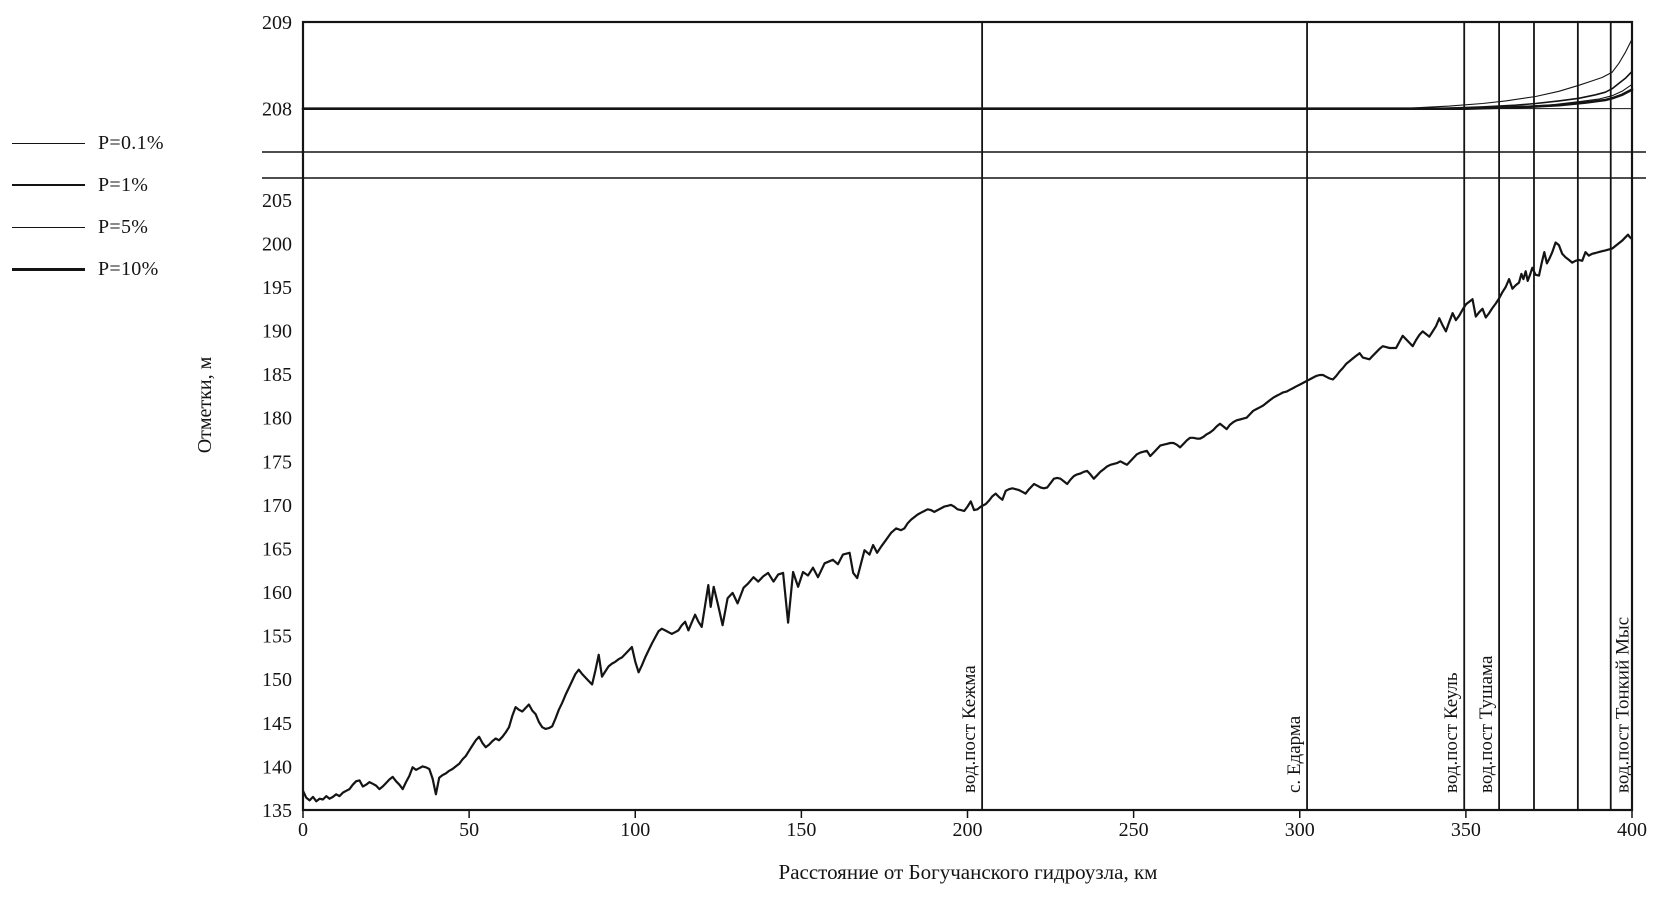 This screenshot has height=900, width=1654. Describe the element at coordinates (128, 268) in the screenshot. I see `legend-label-p10: P=10%` at that location.